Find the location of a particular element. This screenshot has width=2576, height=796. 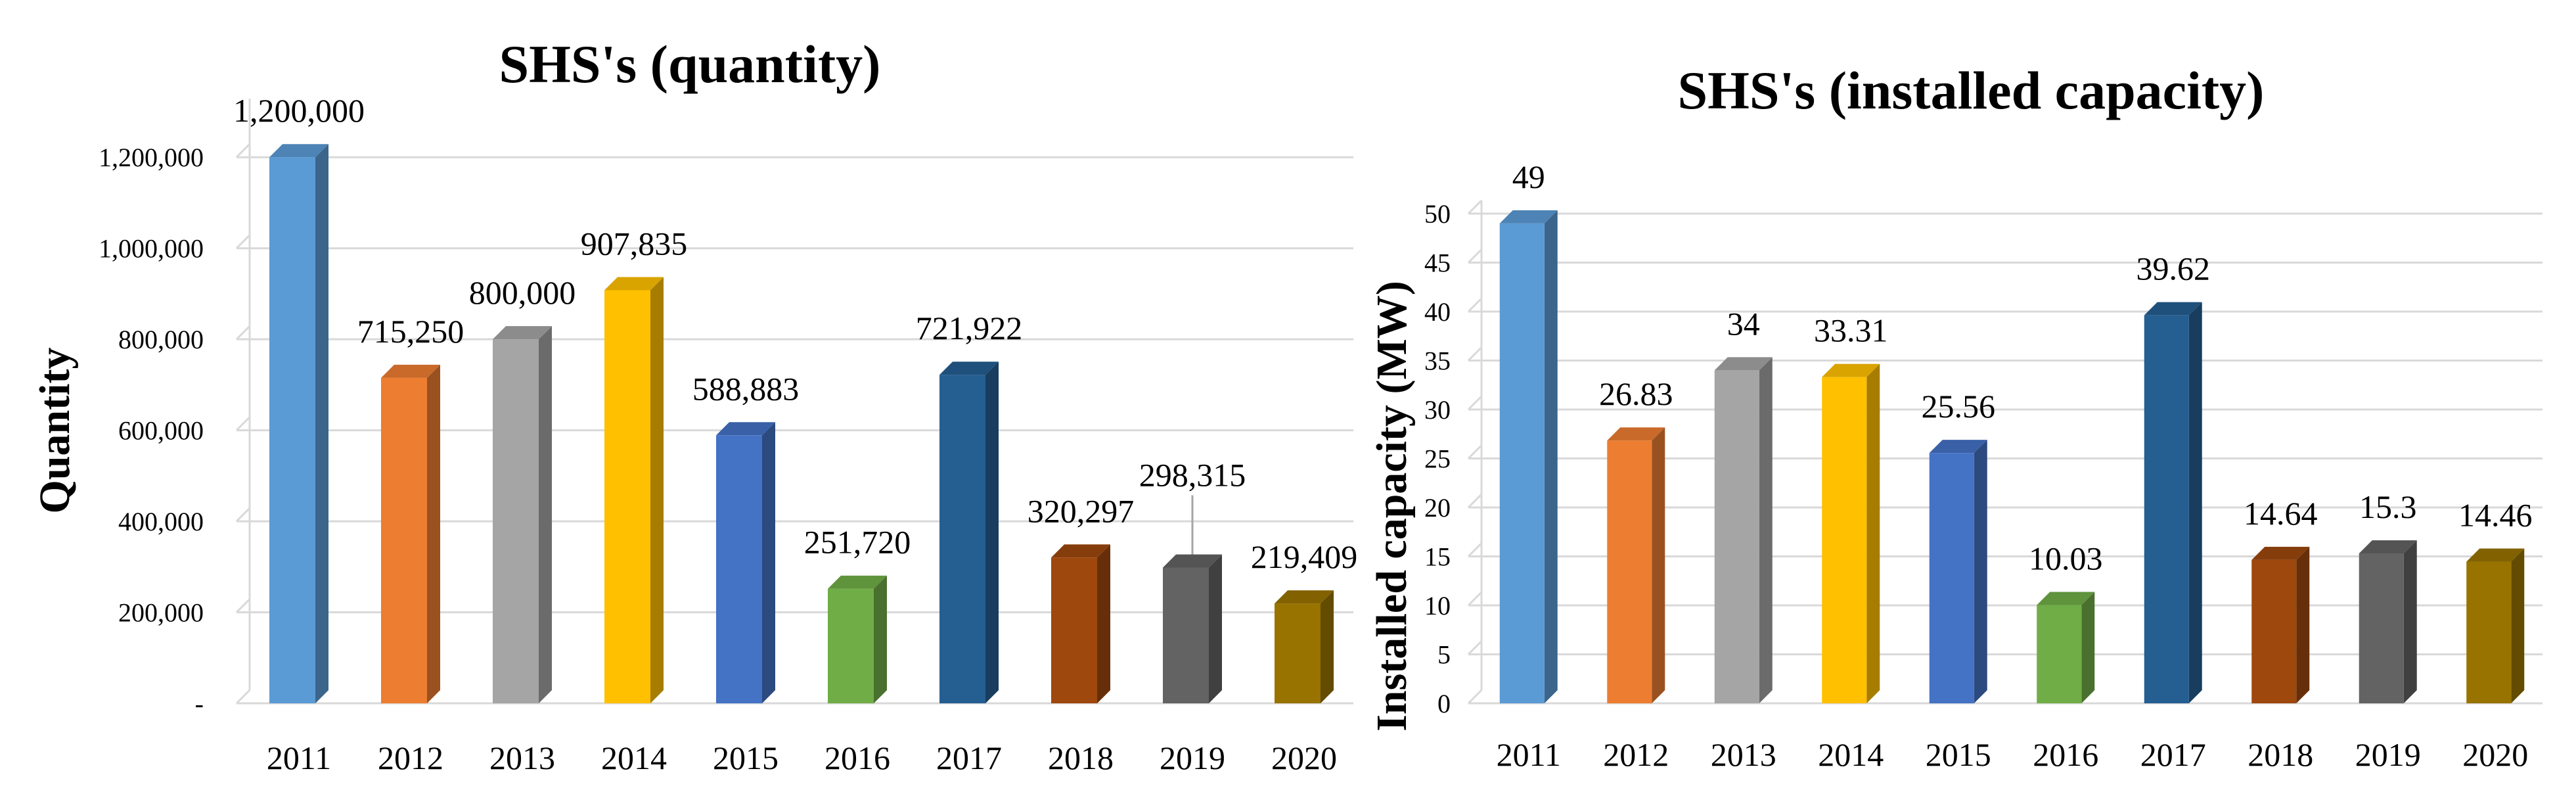

capacity-bar-2020 is located at coordinates (2495, 625).